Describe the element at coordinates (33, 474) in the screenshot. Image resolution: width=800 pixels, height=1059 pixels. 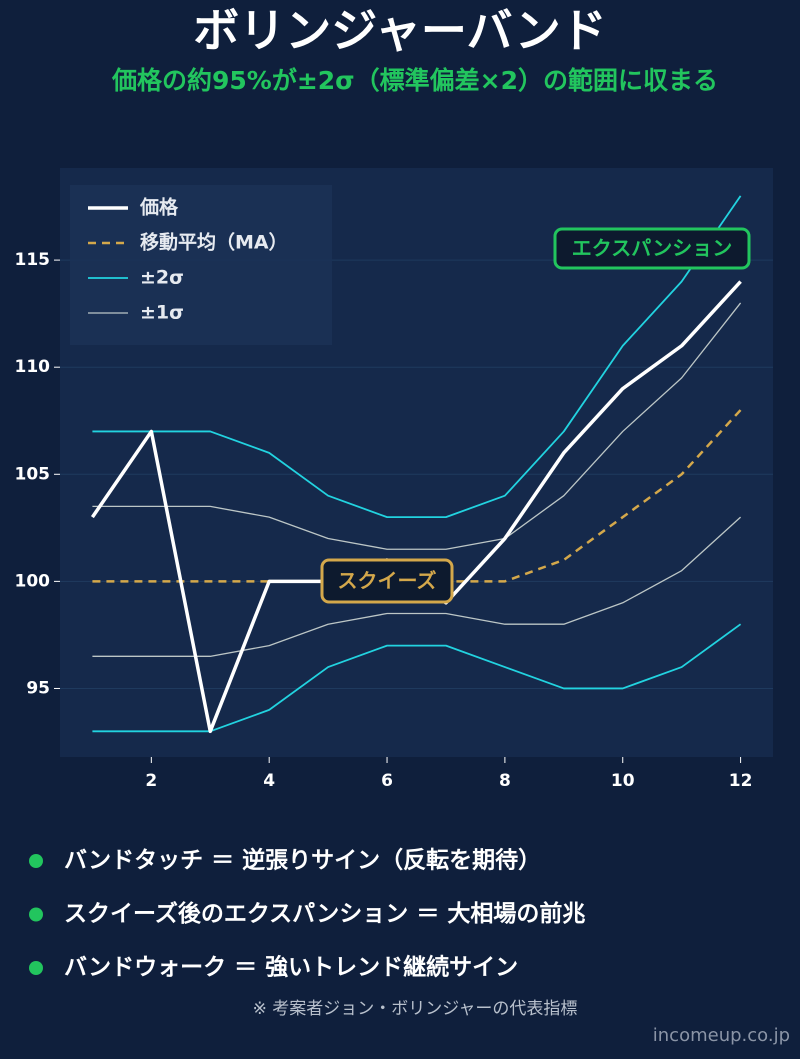
I see `y-tick-label: 105` at that location.